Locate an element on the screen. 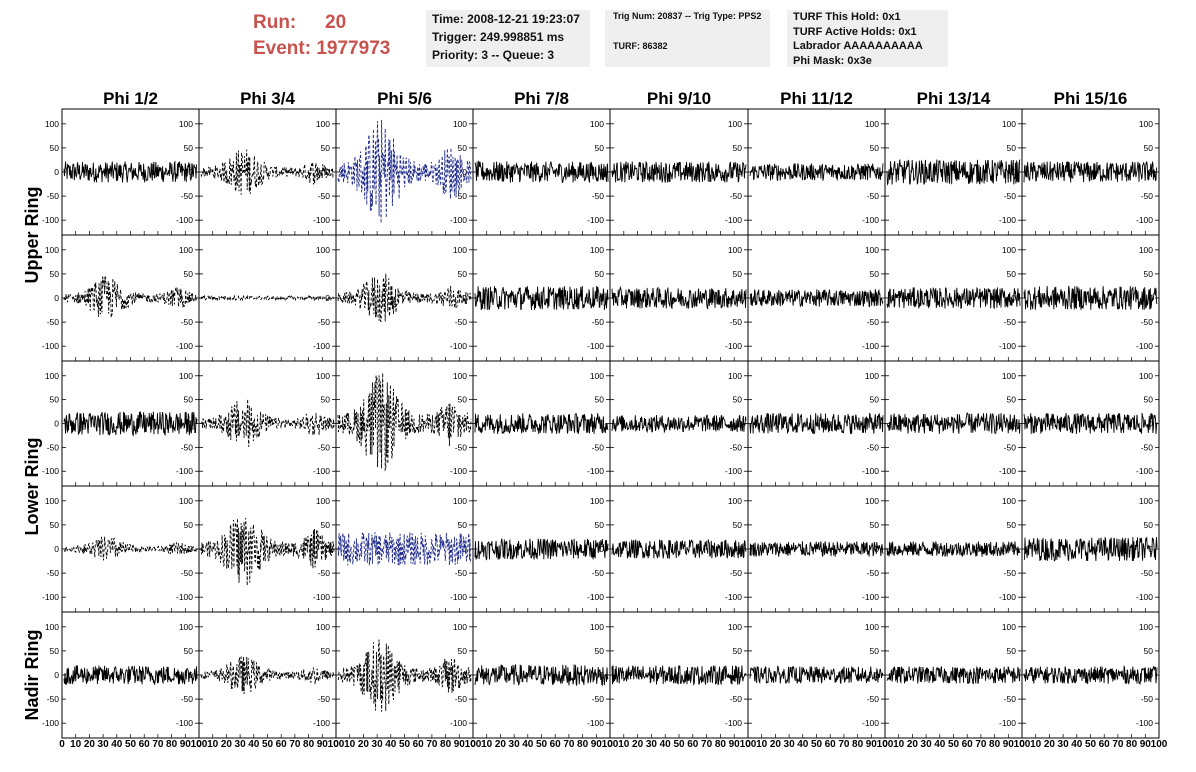  x-tick-label: 80 is located at coordinates (1132, 744).